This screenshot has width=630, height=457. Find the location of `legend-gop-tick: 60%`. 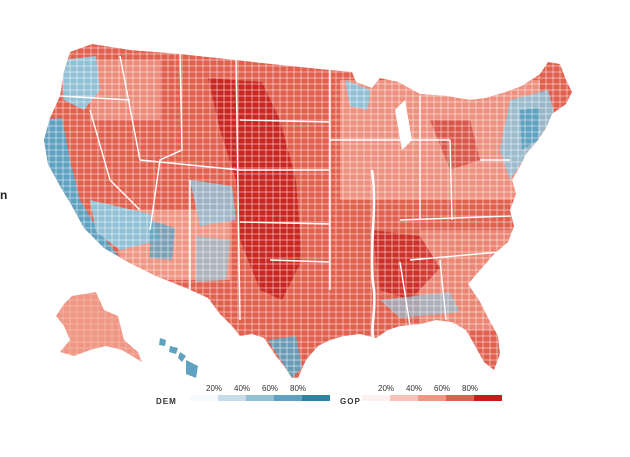

legend-gop-tick: 60% is located at coordinates (442, 388).